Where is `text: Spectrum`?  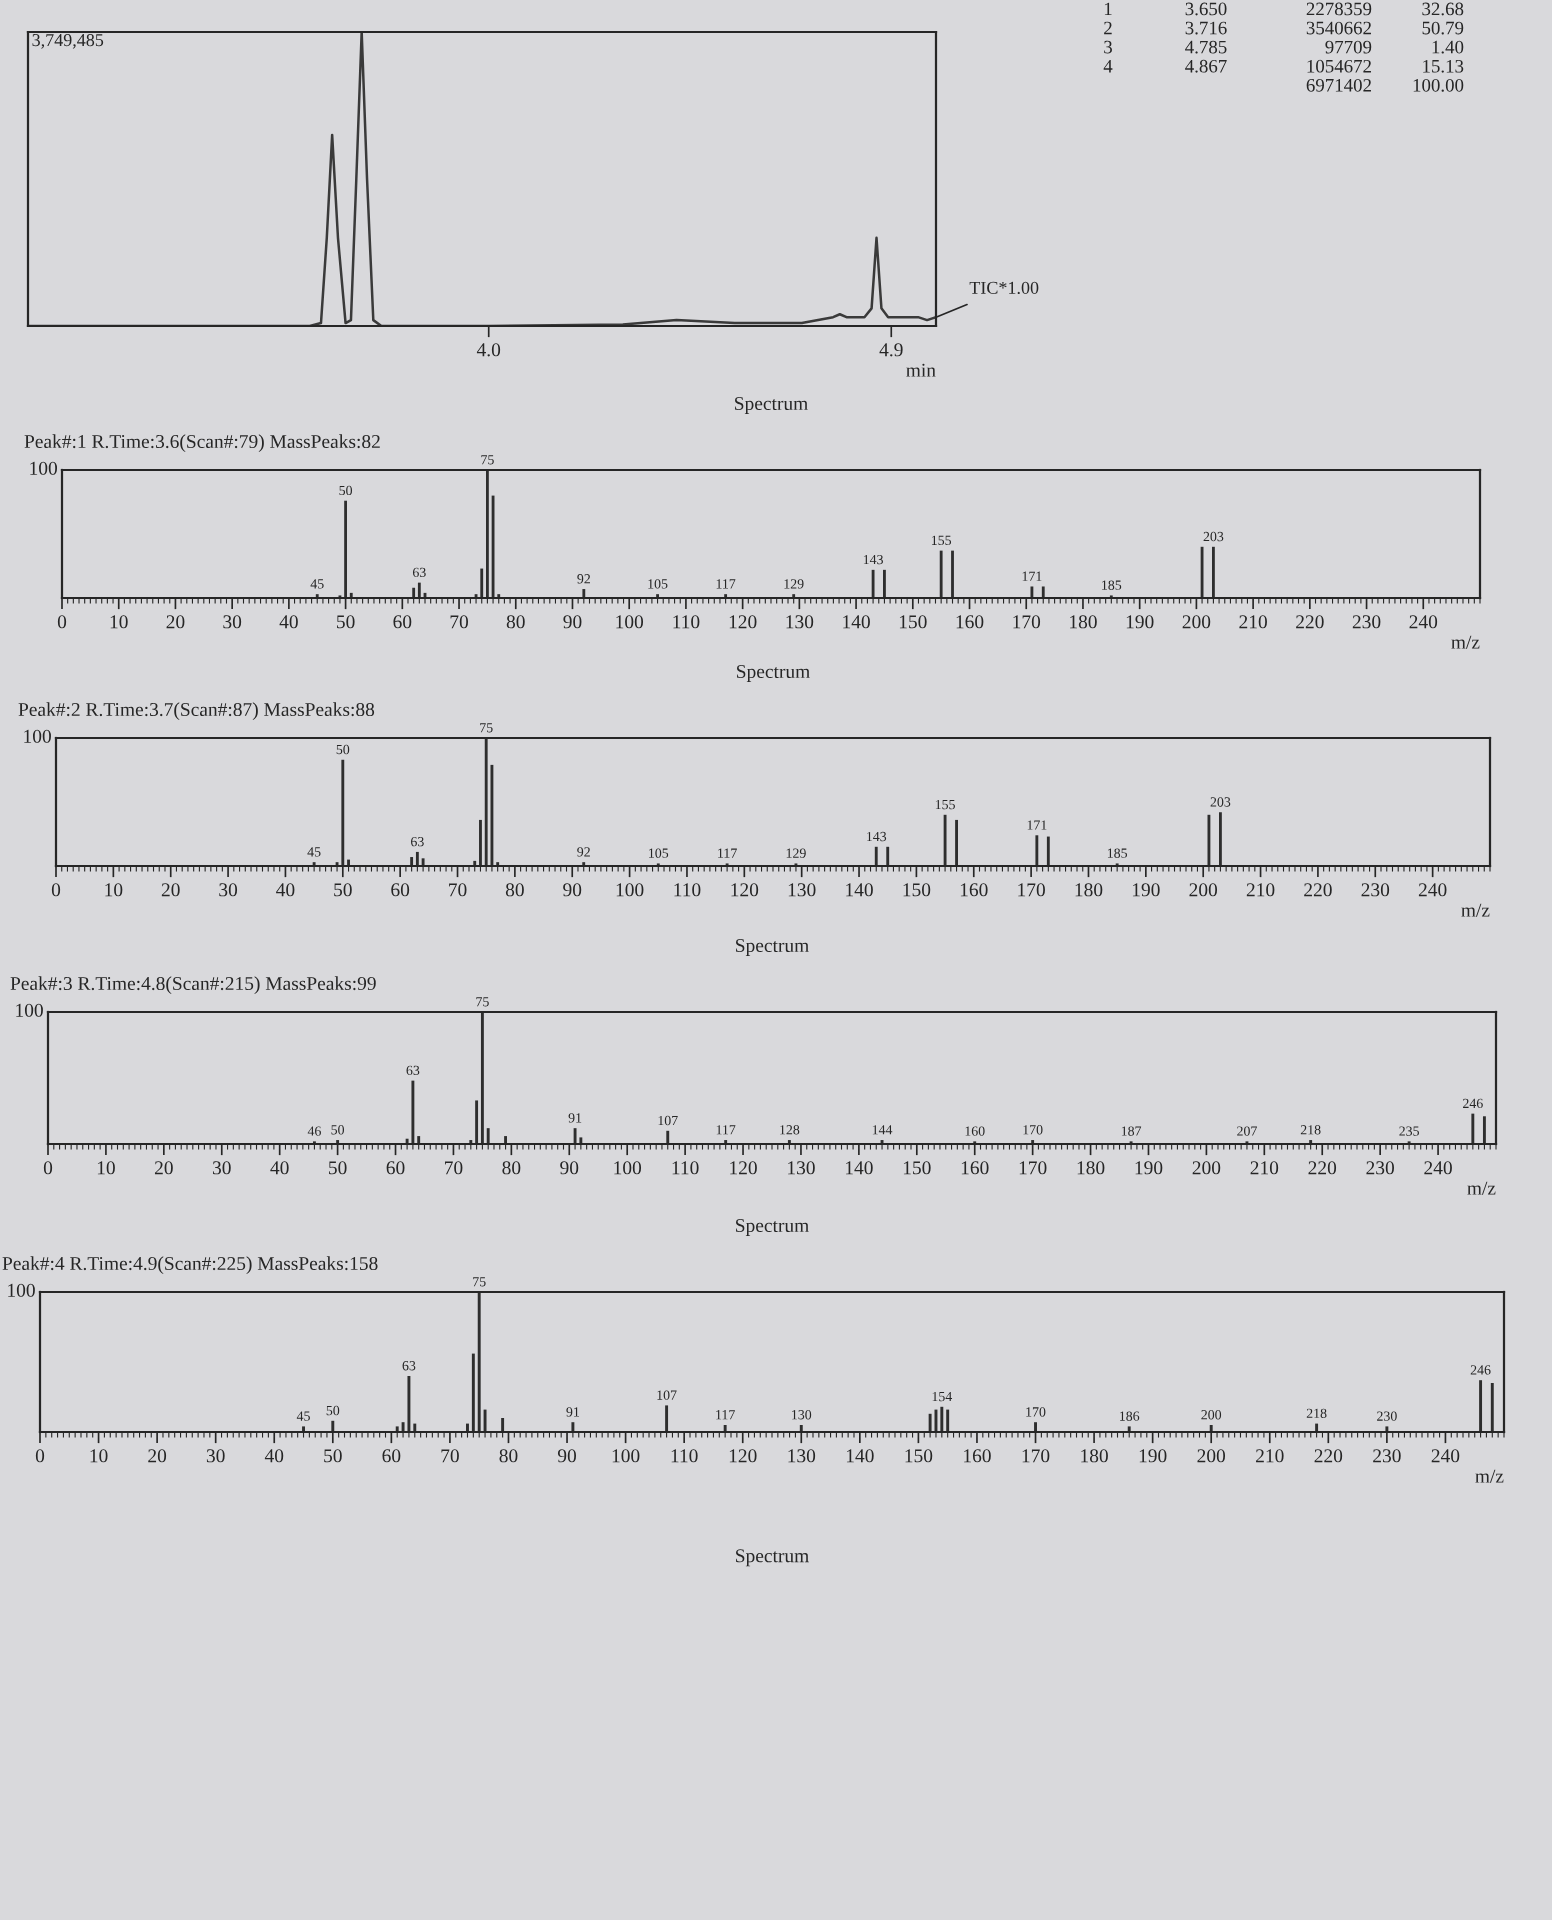
text: Spectrum is located at coordinates (772, 1558).